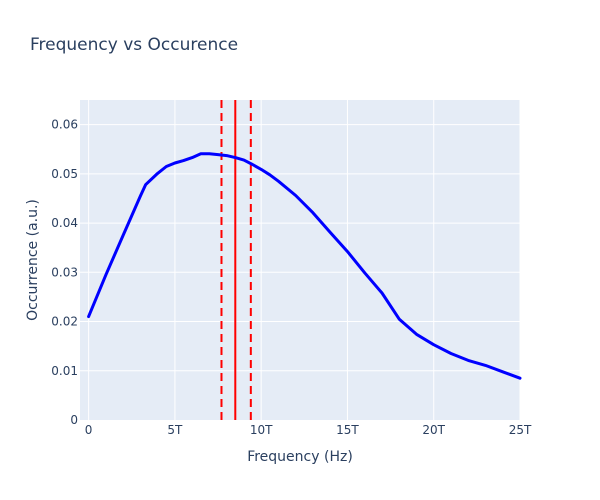  Describe the element at coordinates (175, 430) in the screenshot. I see `x-tick-label: 5T` at that location.